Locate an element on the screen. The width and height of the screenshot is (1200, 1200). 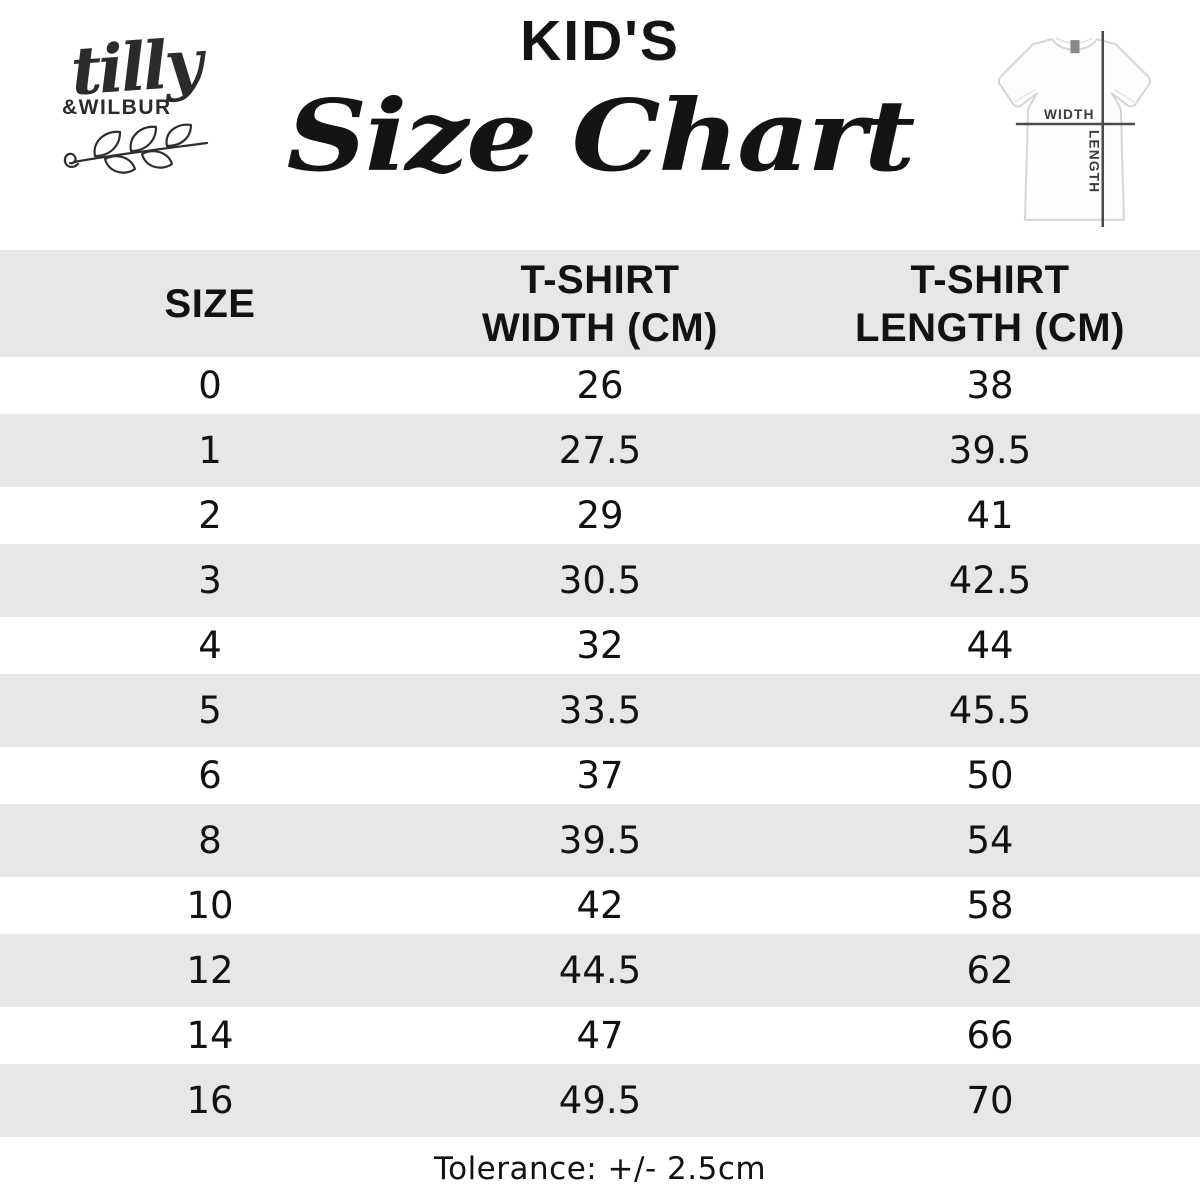
size-cell: 5 is located at coordinates (210, 710).